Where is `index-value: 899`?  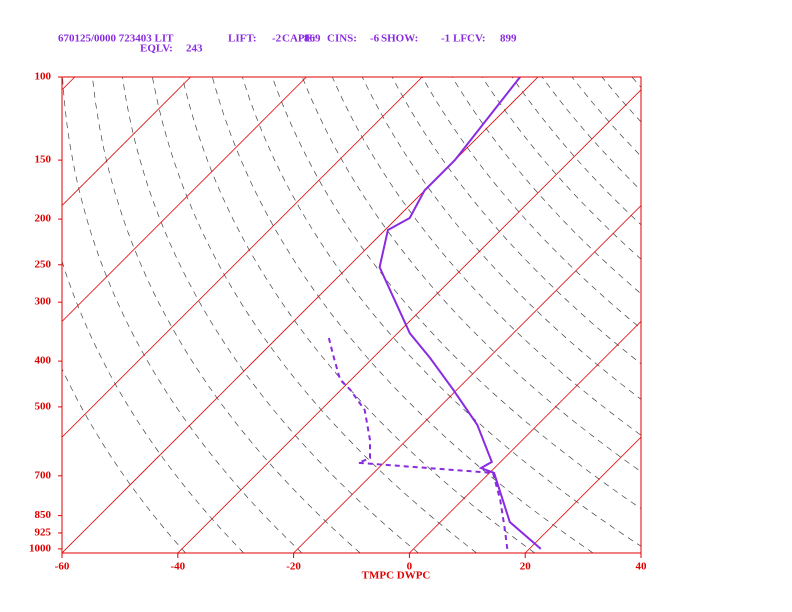
index-value: 899 is located at coordinates (508, 39).